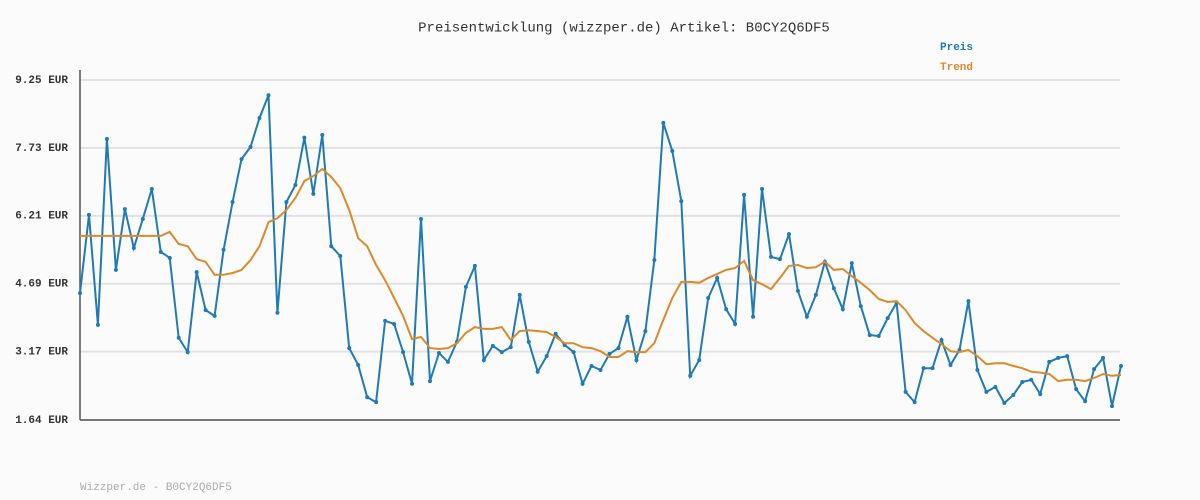 Image resolution: width=1200 pixels, height=500 pixels. Describe the element at coordinates (41, 353) in the screenshot. I see `y-tick-label: 3.17 EUR` at that location.